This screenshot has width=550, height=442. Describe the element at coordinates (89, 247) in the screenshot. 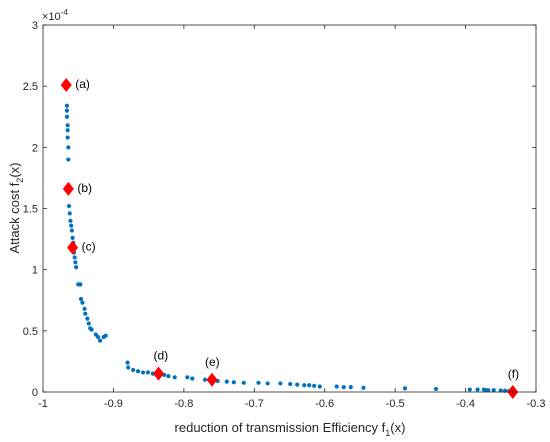

I see `solution-label: (c)` at that location.